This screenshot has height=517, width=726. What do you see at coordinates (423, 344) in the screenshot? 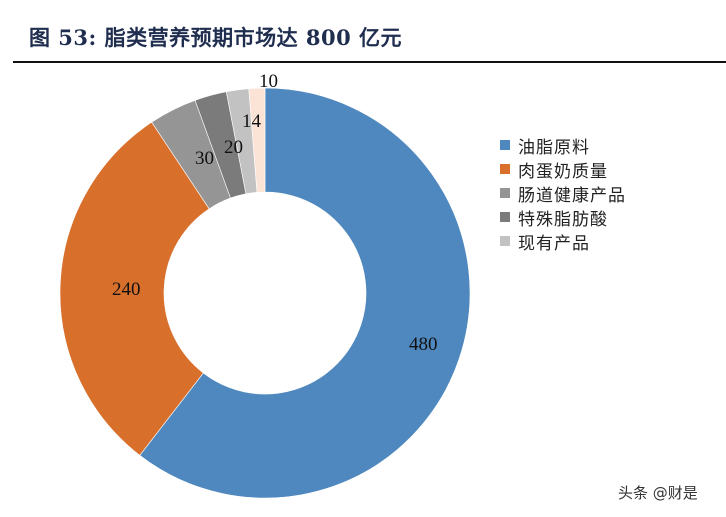
I see `data-label: 480` at bounding box center [423, 344].